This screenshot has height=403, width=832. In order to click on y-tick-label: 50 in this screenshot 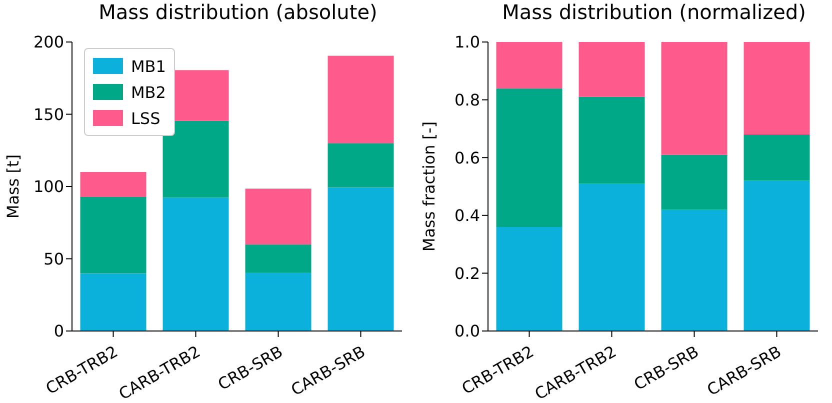, I will do `click(54, 258)`.